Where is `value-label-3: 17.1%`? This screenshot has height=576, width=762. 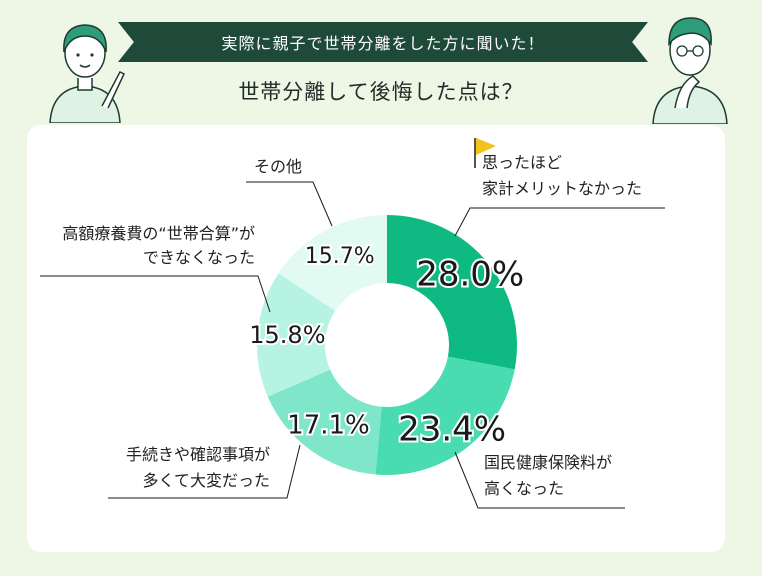 value-label-3: 17.1% is located at coordinates (328, 426).